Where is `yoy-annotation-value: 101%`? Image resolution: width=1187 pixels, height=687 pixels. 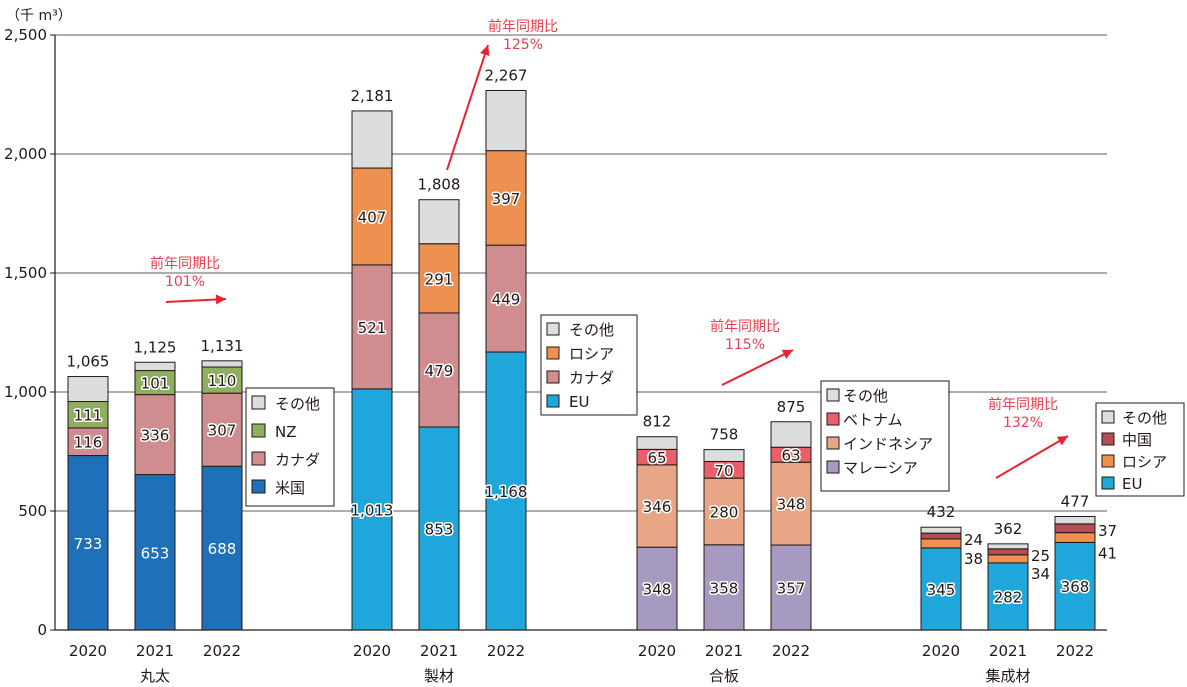 yoy-annotation-value: 101% is located at coordinates (185, 282).